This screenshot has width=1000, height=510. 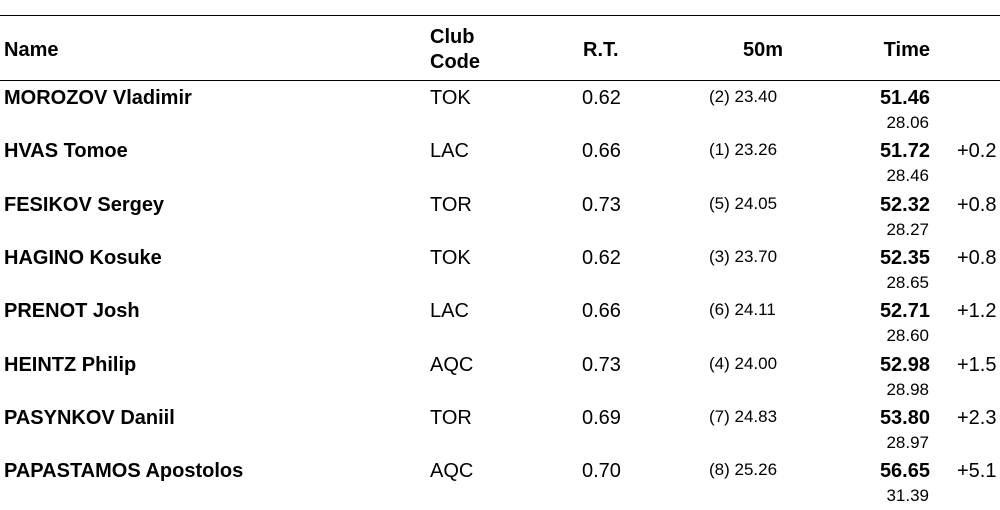 What do you see at coordinates (762, 50) in the screenshot?
I see `header-split: 50m` at bounding box center [762, 50].